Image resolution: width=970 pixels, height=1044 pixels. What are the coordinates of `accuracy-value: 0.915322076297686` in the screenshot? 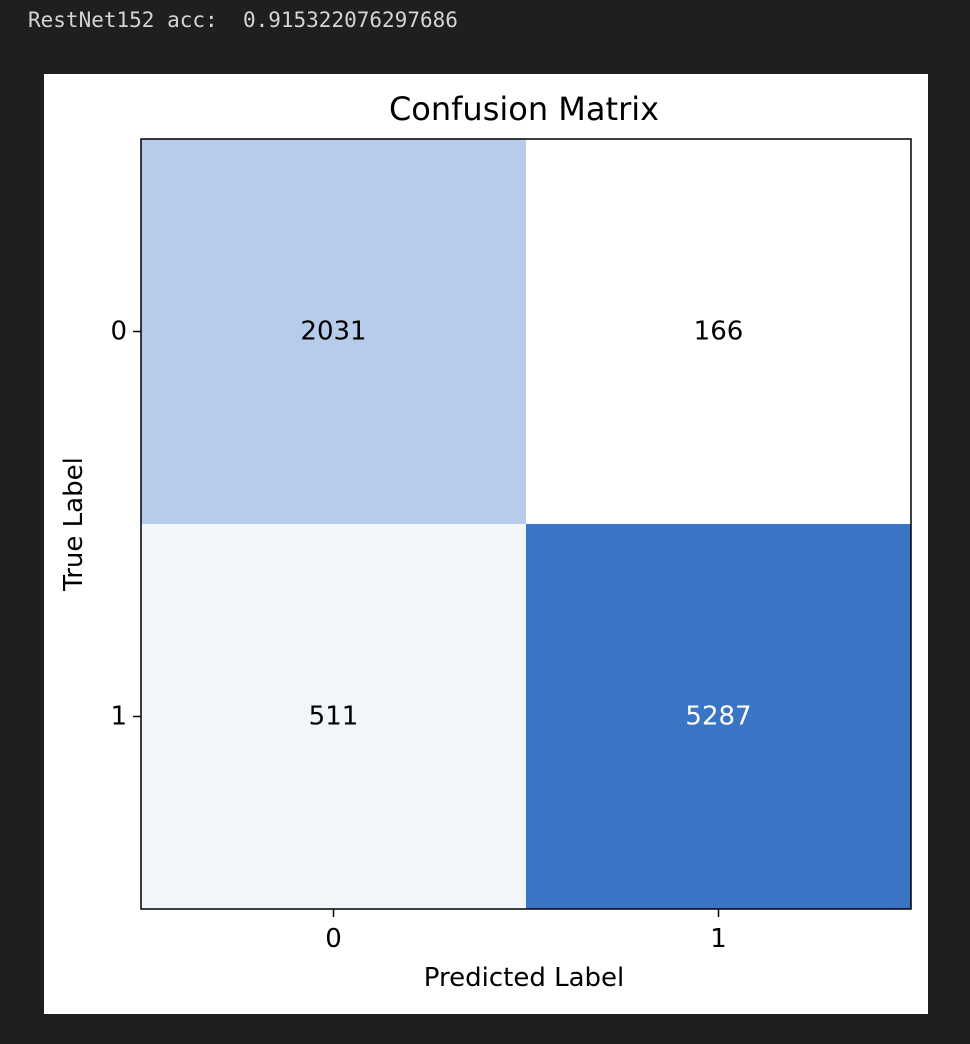 It's located at (350, 20).